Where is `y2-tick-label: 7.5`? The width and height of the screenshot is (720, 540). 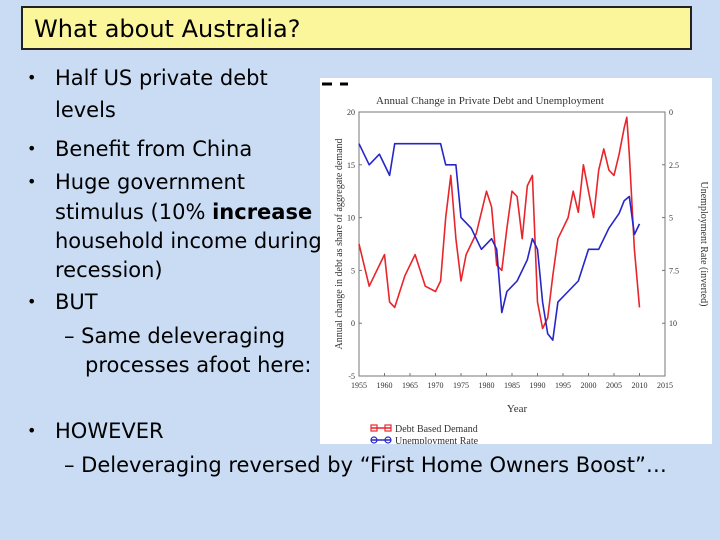 y2-tick-label: 7.5 is located at coordinates (674, 270).